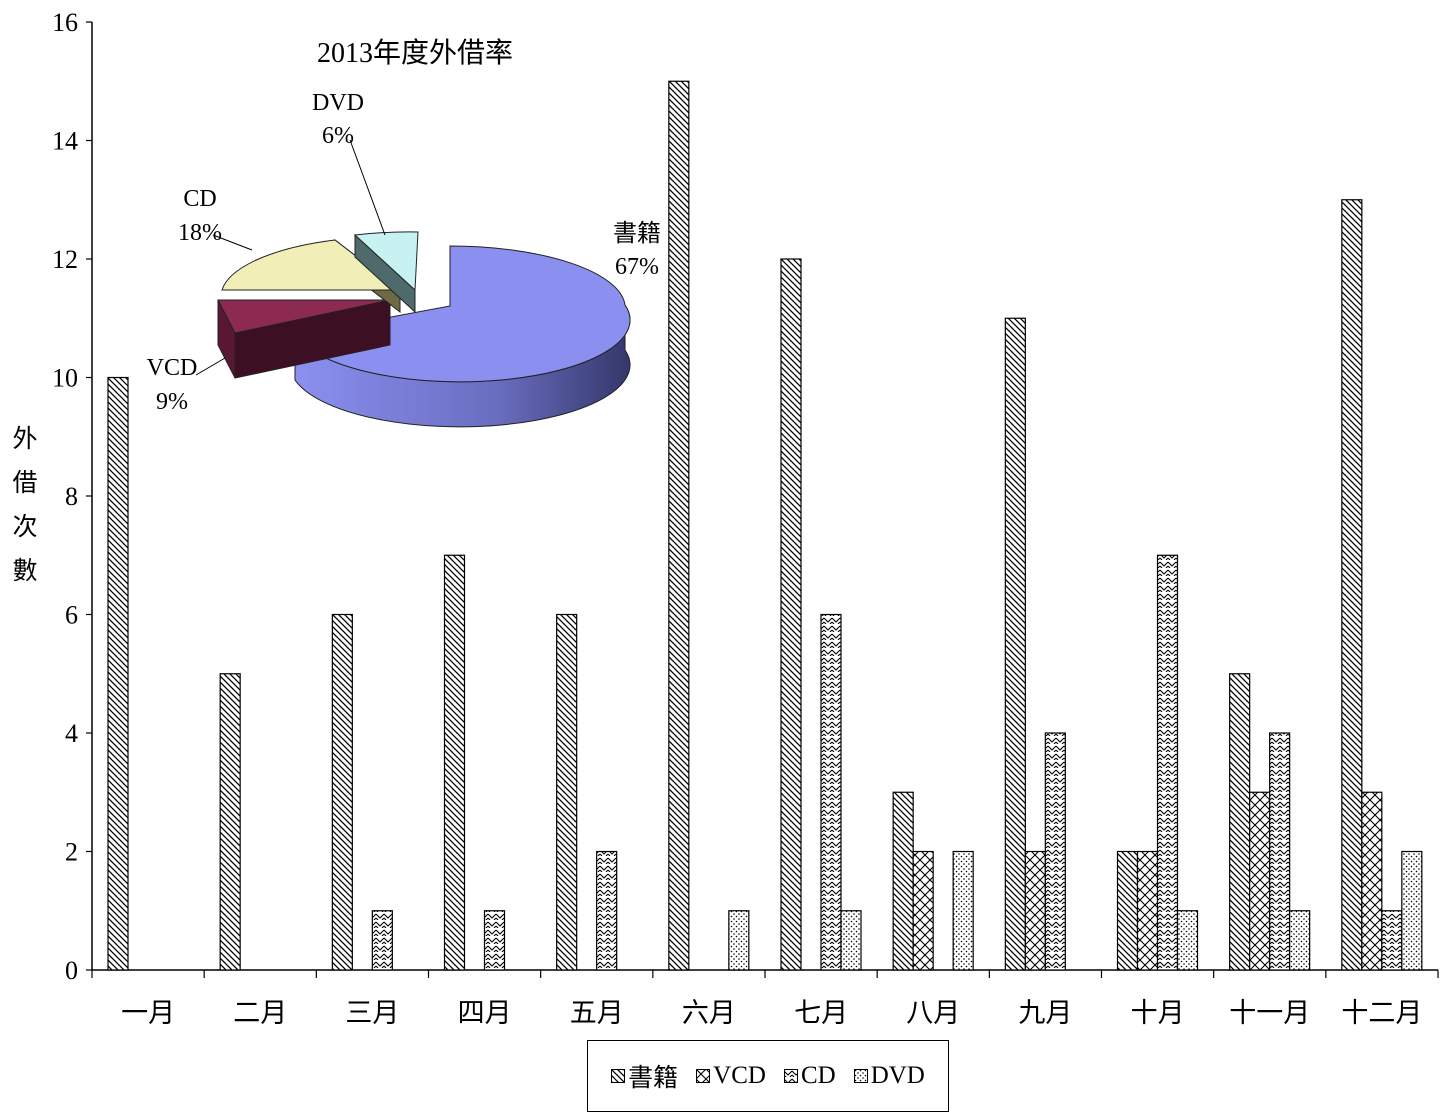 The image size is (1450, 1115). I want to click on x-tick-label: 二月, so click(260, 1013).